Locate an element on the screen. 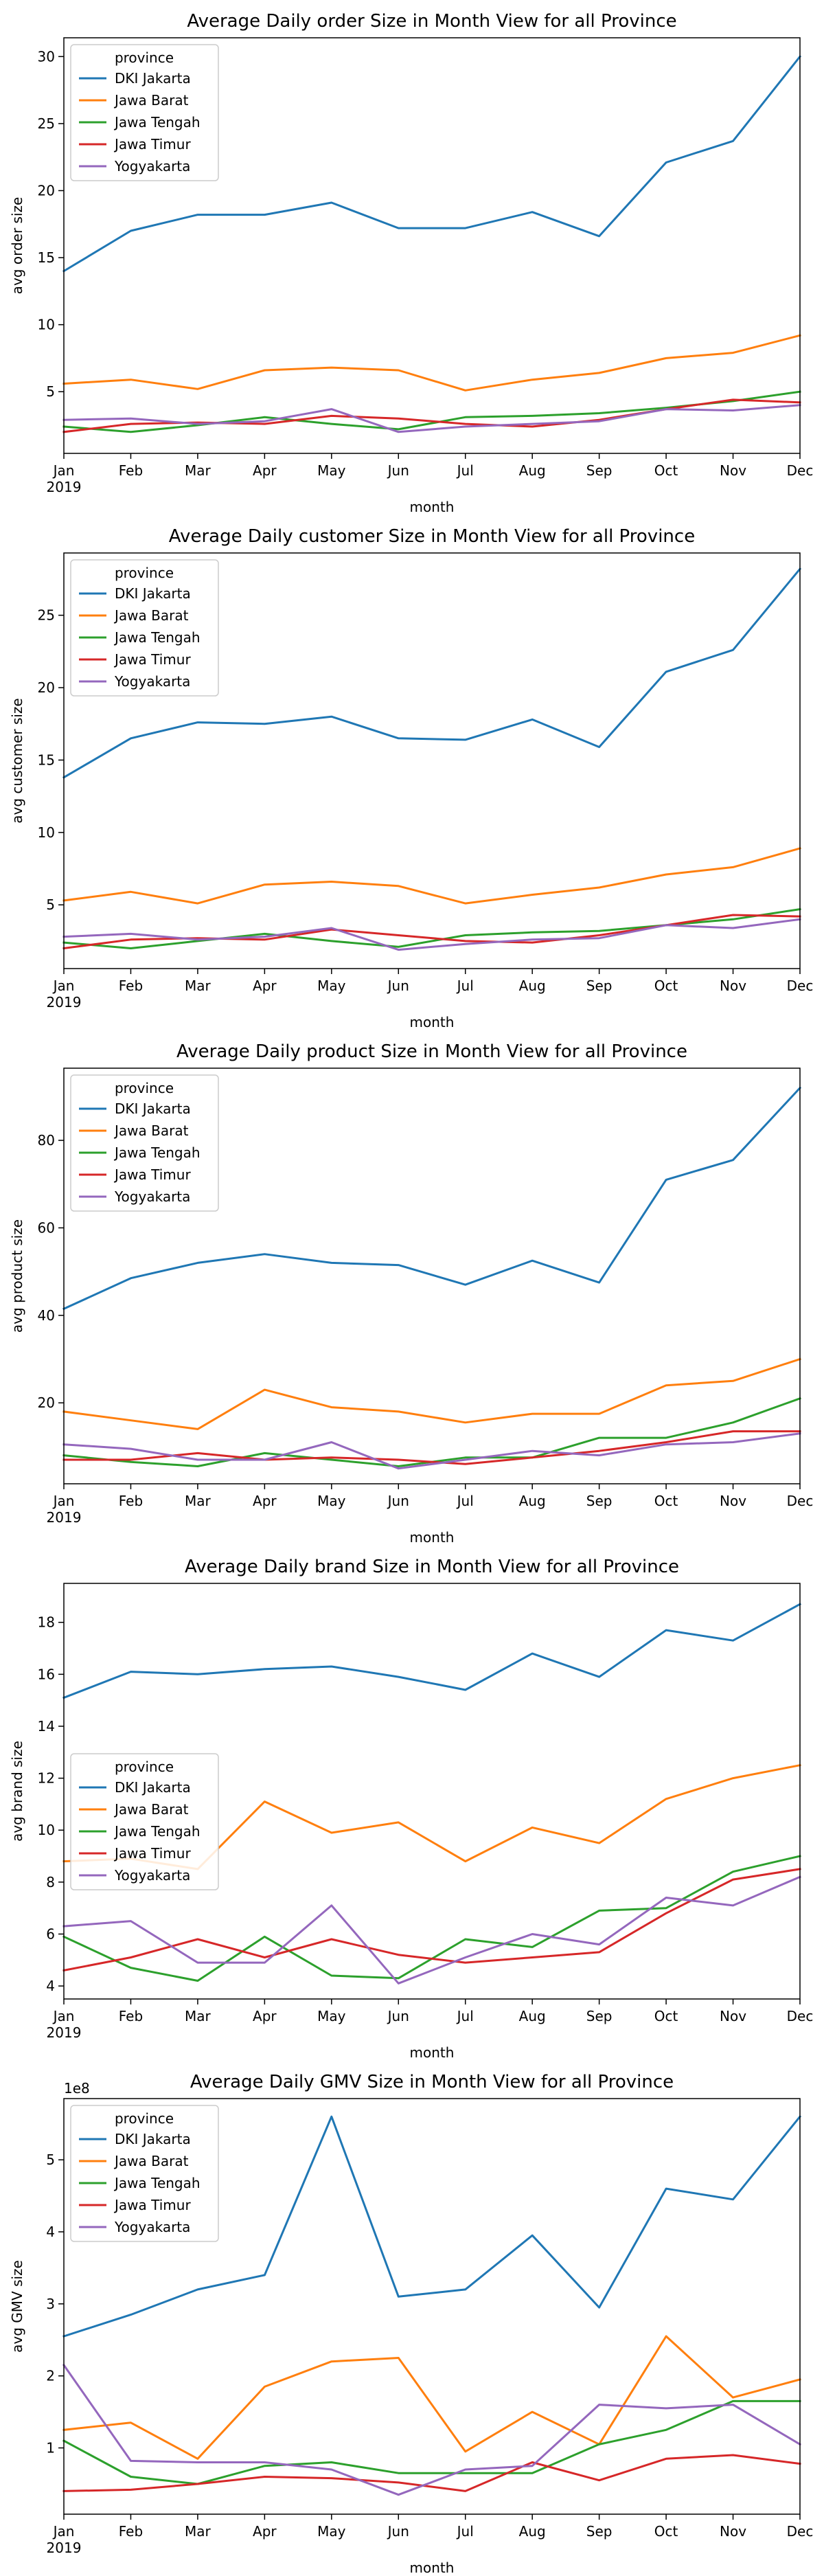 The image size is (824, 2576). y-tick-label: 5 is located at coordinates (50, 391).